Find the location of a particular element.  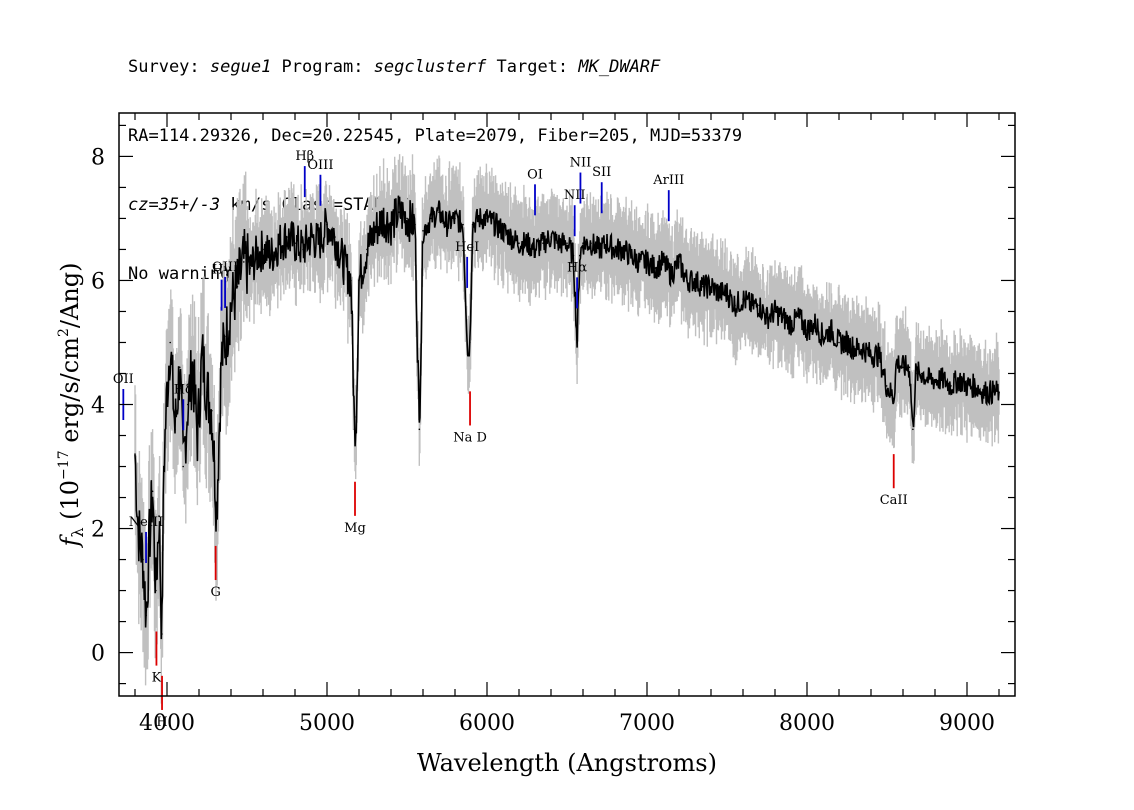

y-axis-title-sub: λ is located at coordinates (77, 532).